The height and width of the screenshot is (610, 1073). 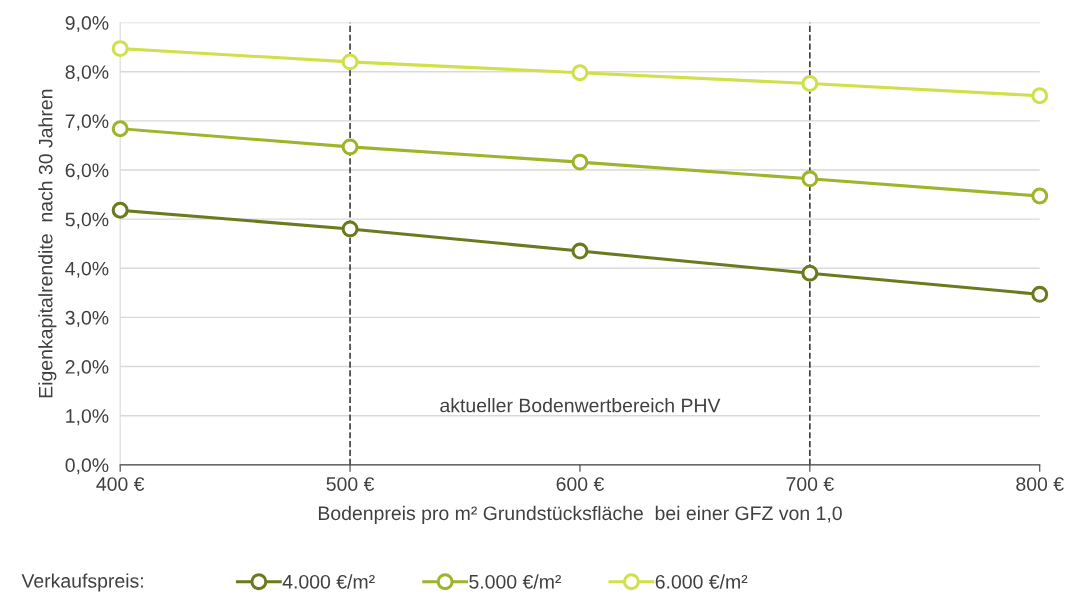 What do you see at coordinates (580, 514) in the screenshot?
I see `x-axis-title: Bodenpreis pro m² Grundstücksfläche bei einer GFZ von 1,0` at bounding box center [580, 514].